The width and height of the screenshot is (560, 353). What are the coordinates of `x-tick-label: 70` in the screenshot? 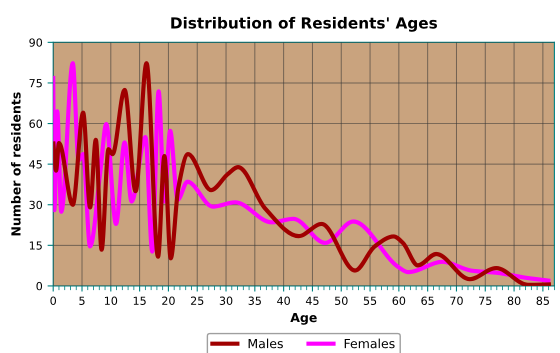 It's located at (456, 300).